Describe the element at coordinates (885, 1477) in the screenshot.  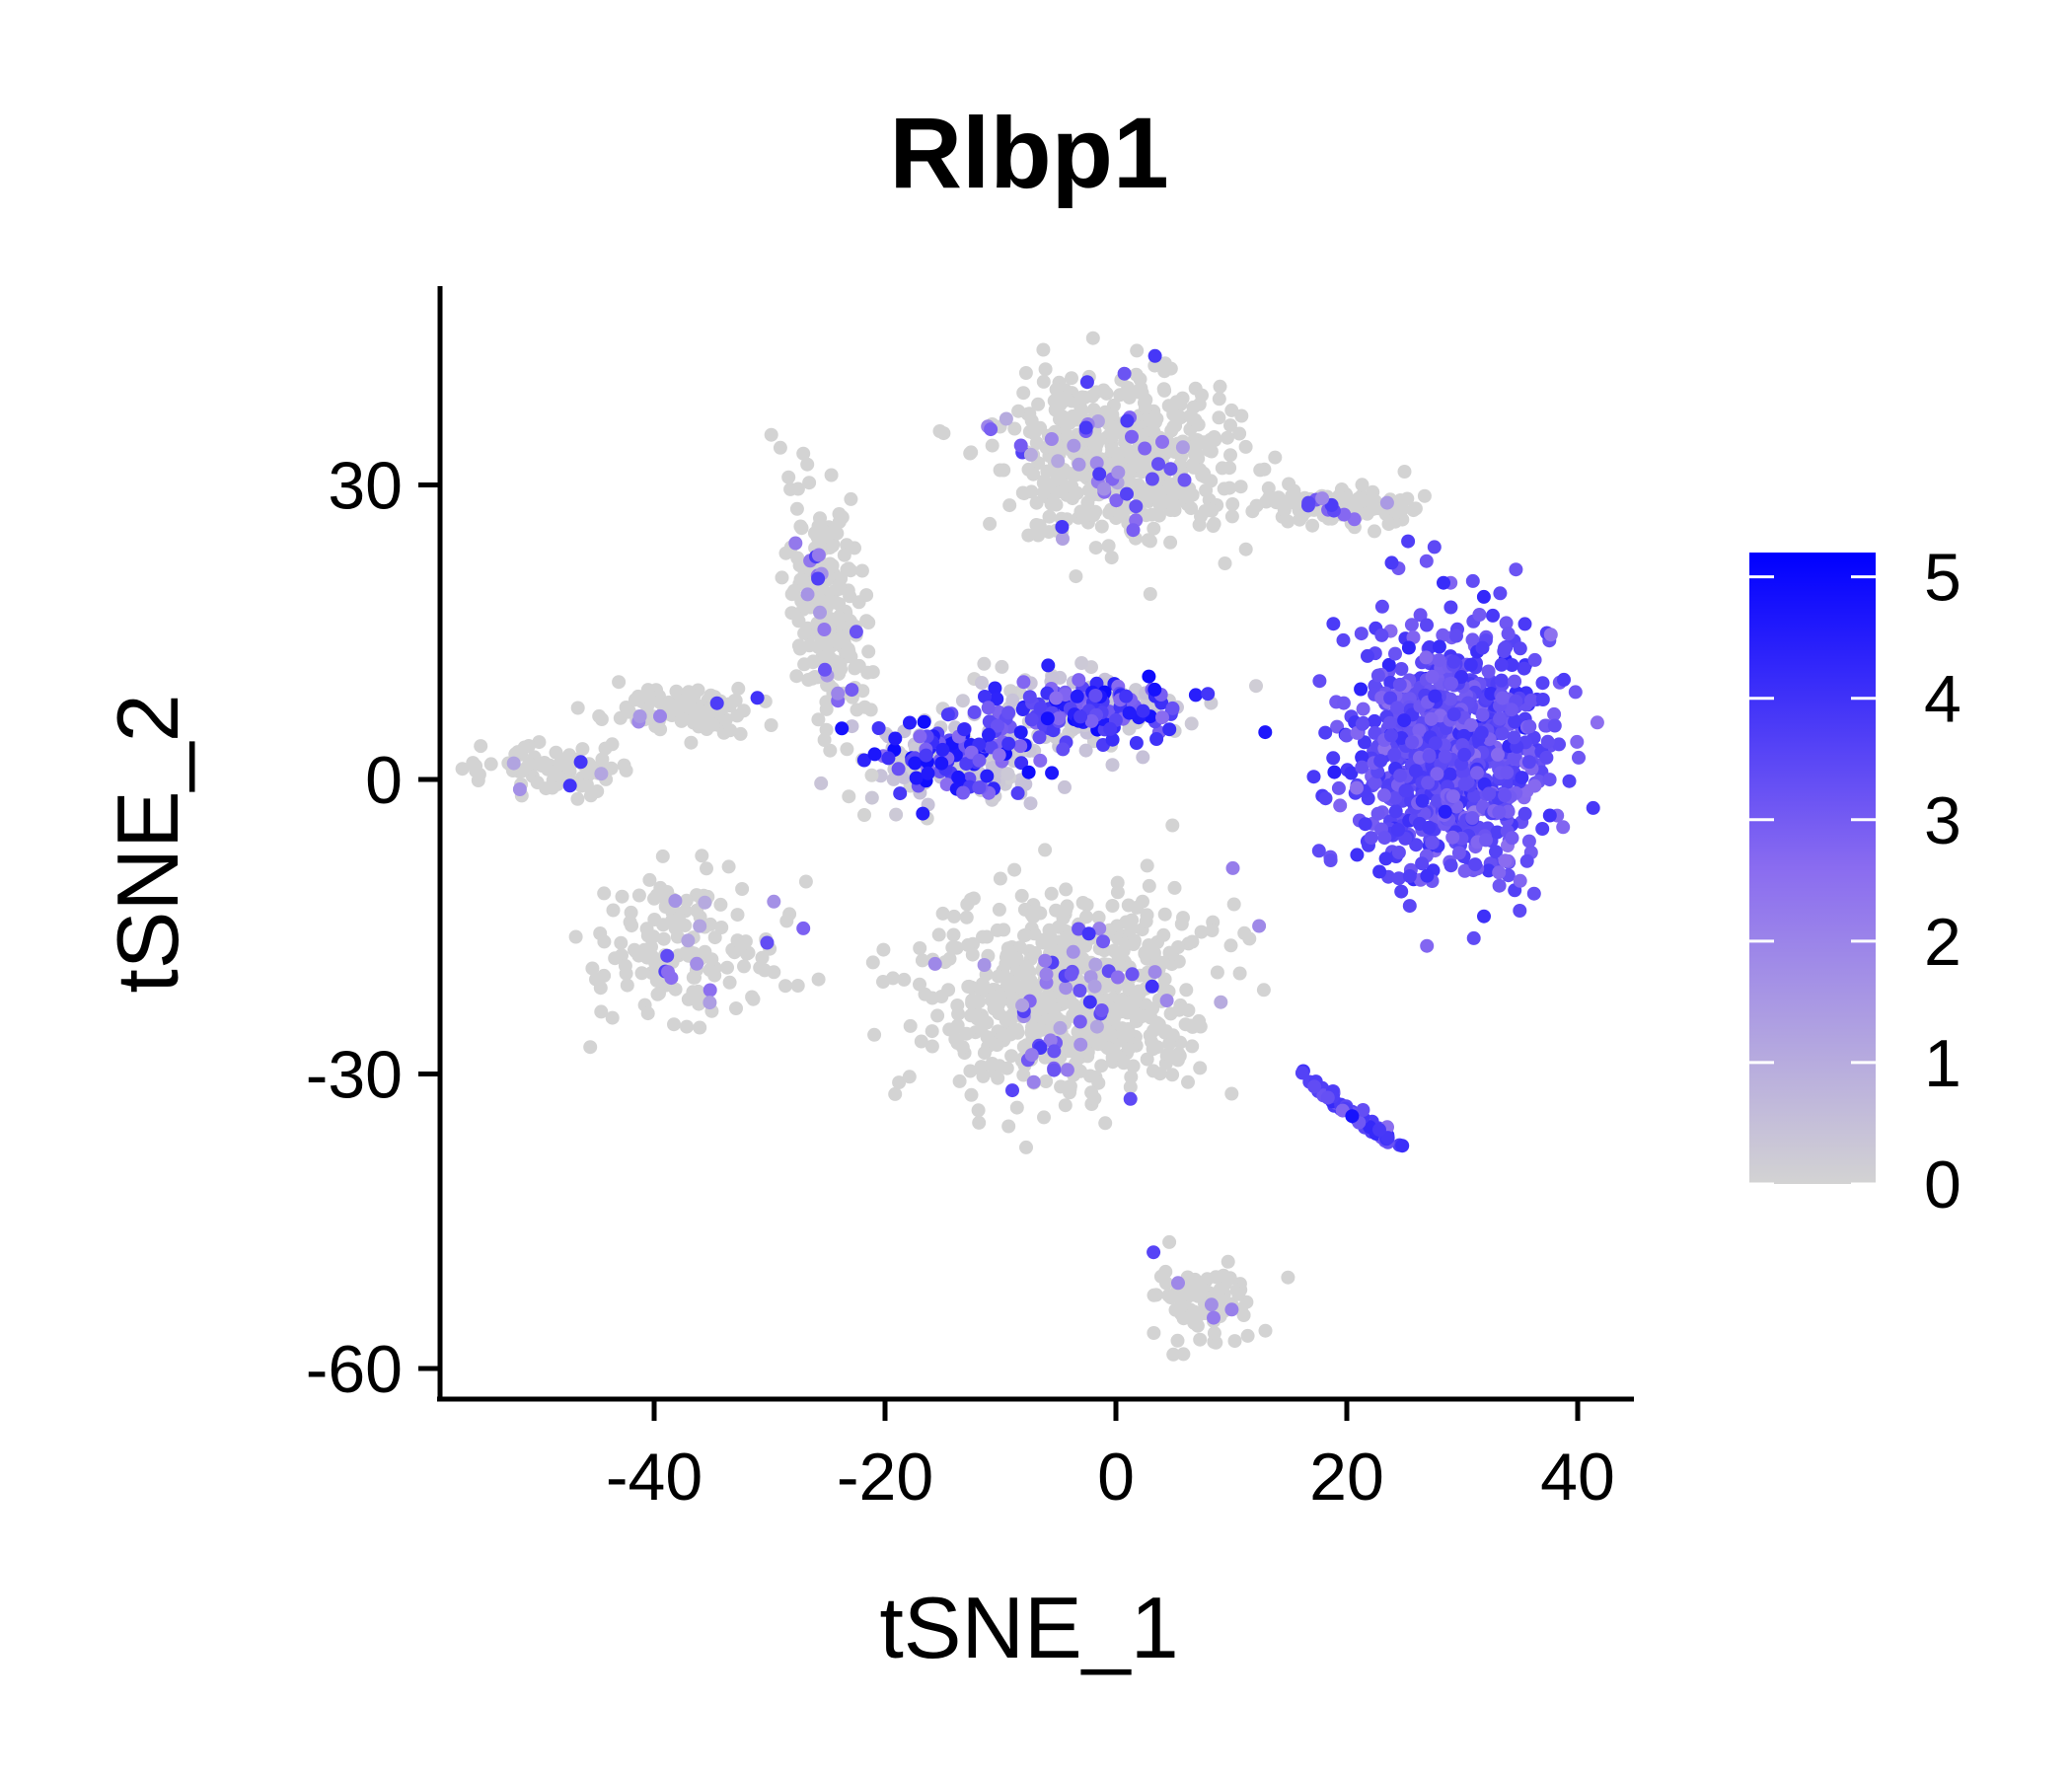
I see `x-tick-label: -20` at that location.